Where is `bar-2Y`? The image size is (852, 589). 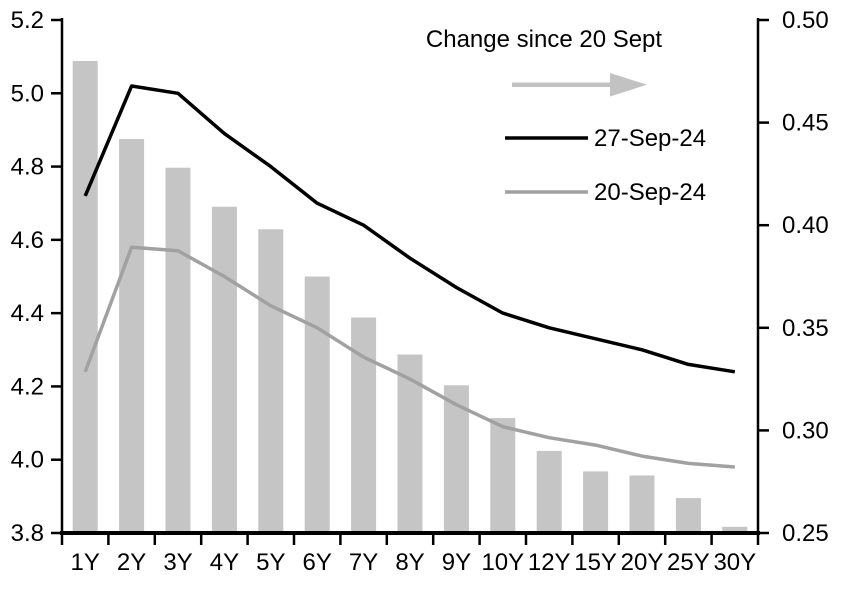 bar-2Y is located at coordinates (132, 336).